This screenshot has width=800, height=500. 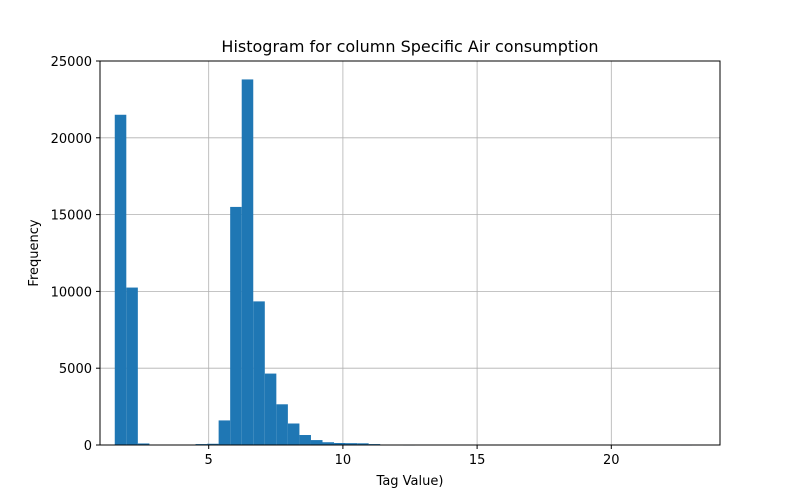 What do you see at coordinates (34, 252) in the screenshot?
I see `y-axis-label: Frequency` at bounding box center [34, 252].